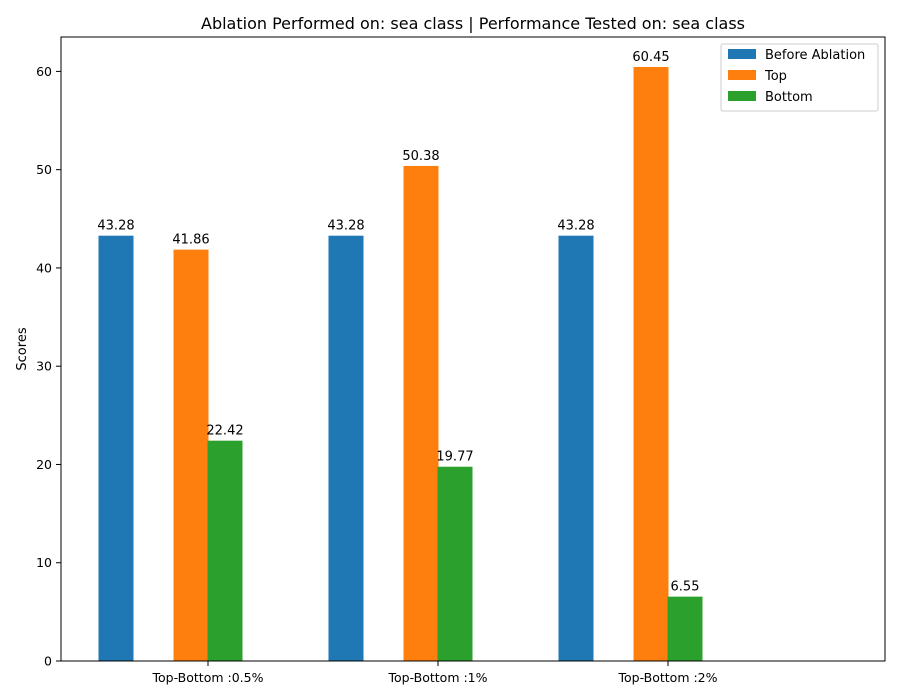 This screenshot has width=900, height=700. What do you see at coordinates (190, 240) in the screenshot?
I see `data-label: 41.86` at bounding box center [190, 240].